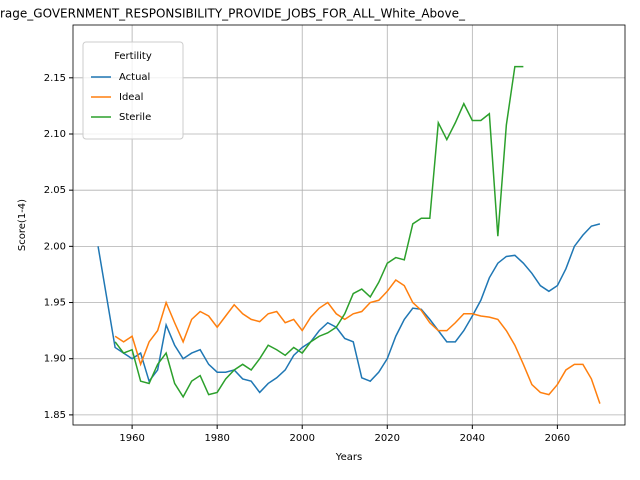 This screenshot has height=480, width=640. I want to click on x-tick-label: 2020, so click(387, 438).